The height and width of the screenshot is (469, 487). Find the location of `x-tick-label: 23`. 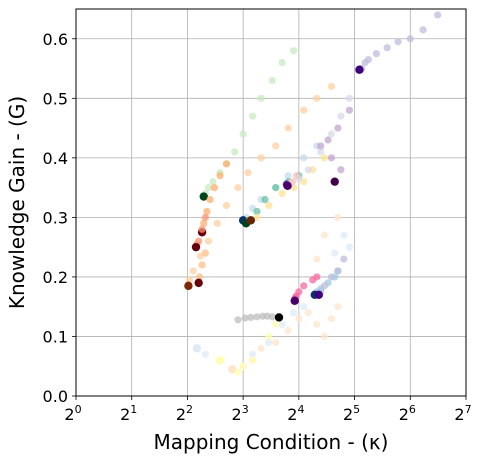

x-tick-label: 23 is located at coordinates (240, 413).